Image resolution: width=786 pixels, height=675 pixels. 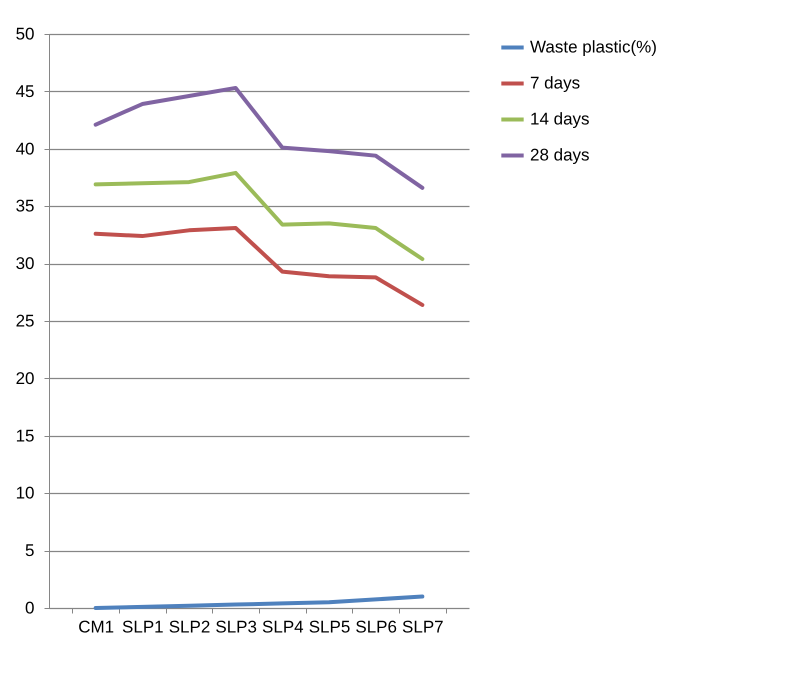 What do you see at coordinates (25, 493) in the screenshot?
I see `y-tick-label: 10` at bounding box center [25, 493].